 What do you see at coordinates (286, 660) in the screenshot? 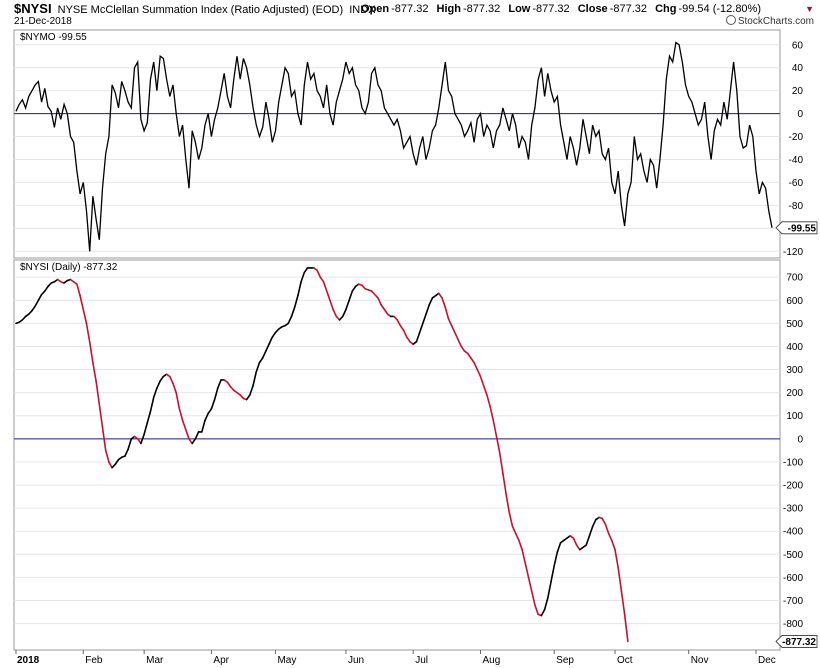
I see `x-tick-label: May` at bounding box center [286, 660].